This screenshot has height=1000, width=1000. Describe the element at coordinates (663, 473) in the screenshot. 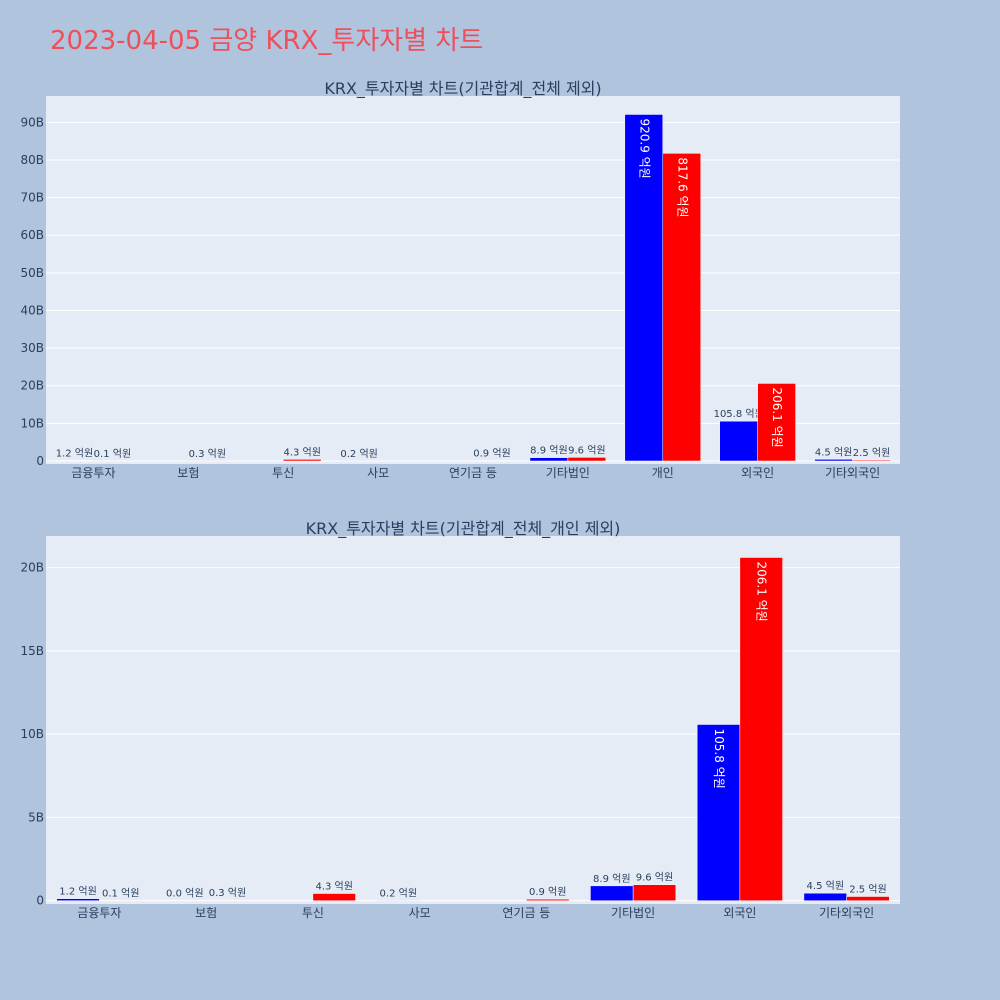

I see `x-tick-label: 개인` at that location.